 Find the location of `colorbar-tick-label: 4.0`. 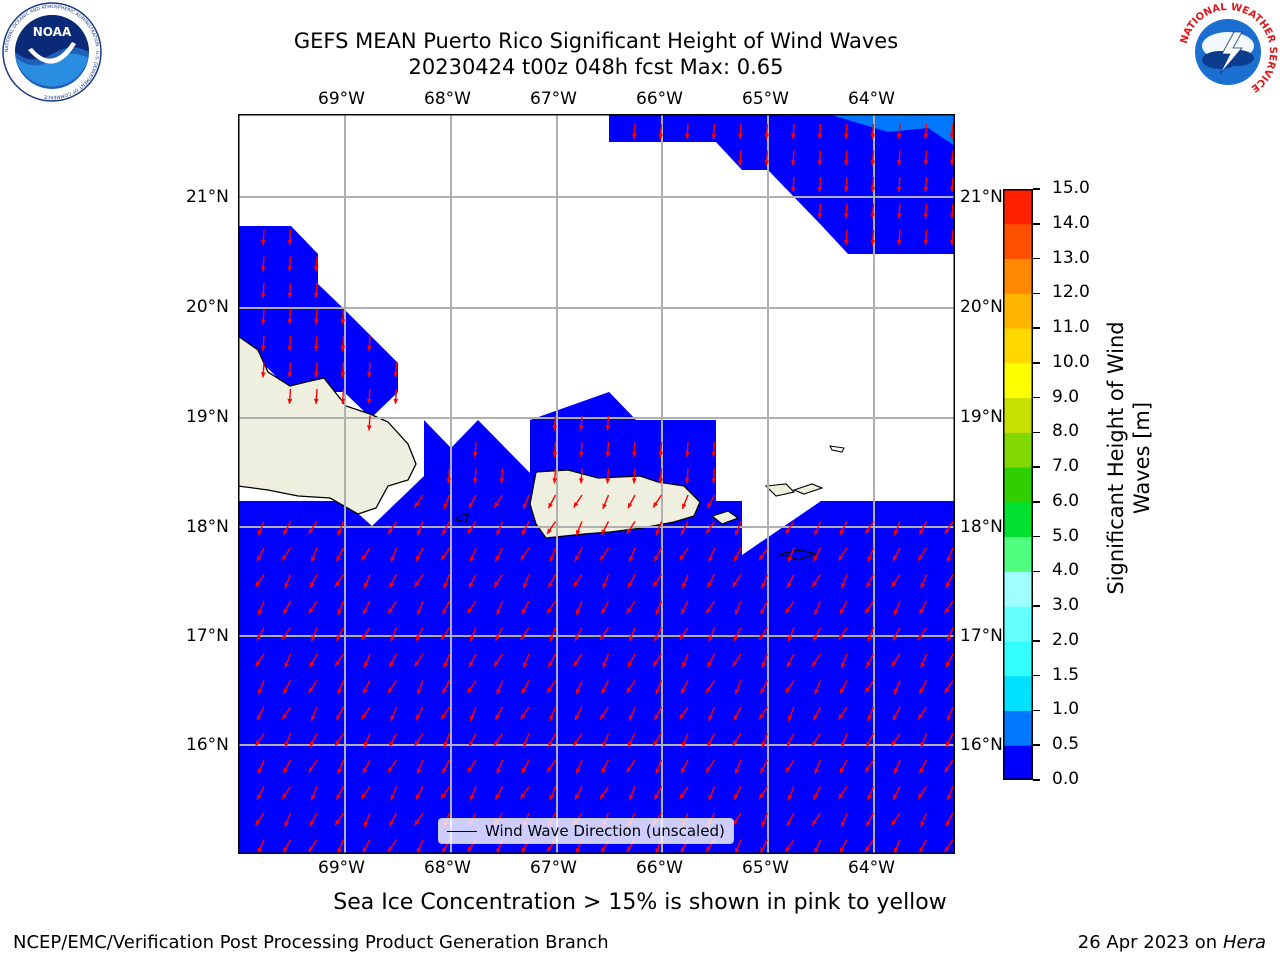

colorbar-tick-label: 4.0 is located at coordinates (1066, 570).